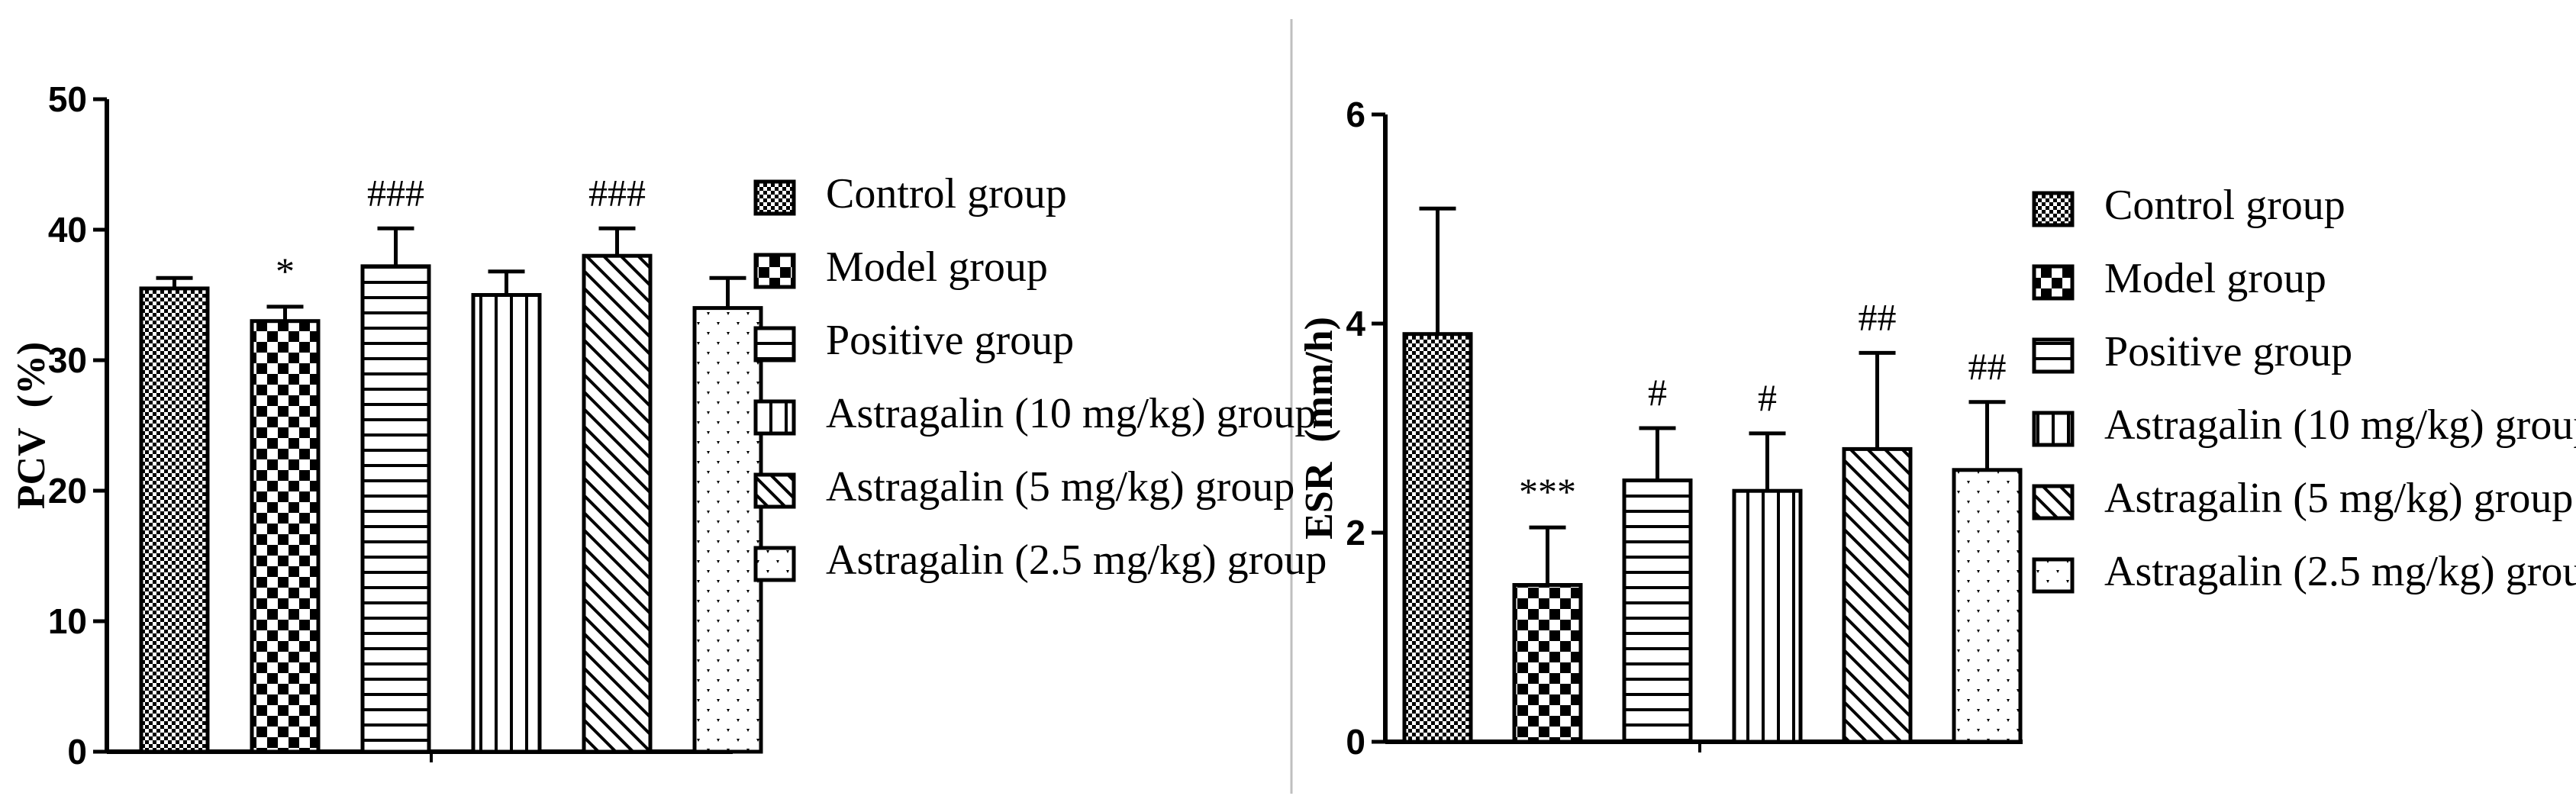  What do you see at coordinates (1548, 492) in the screenshot?
I see `significance-label: ***` at bounding box center [1548, 492].